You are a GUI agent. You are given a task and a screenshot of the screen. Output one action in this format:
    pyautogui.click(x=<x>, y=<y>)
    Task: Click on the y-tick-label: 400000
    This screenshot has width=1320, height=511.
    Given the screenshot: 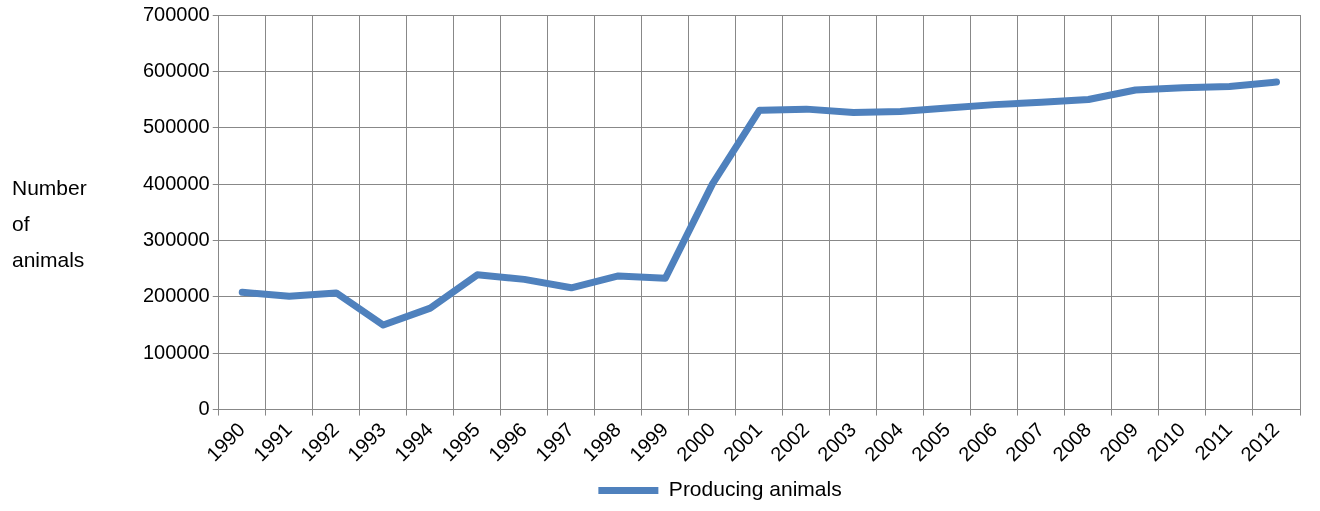 What is the action you would take?
    pyautogui.click(x=176, y=182)
    